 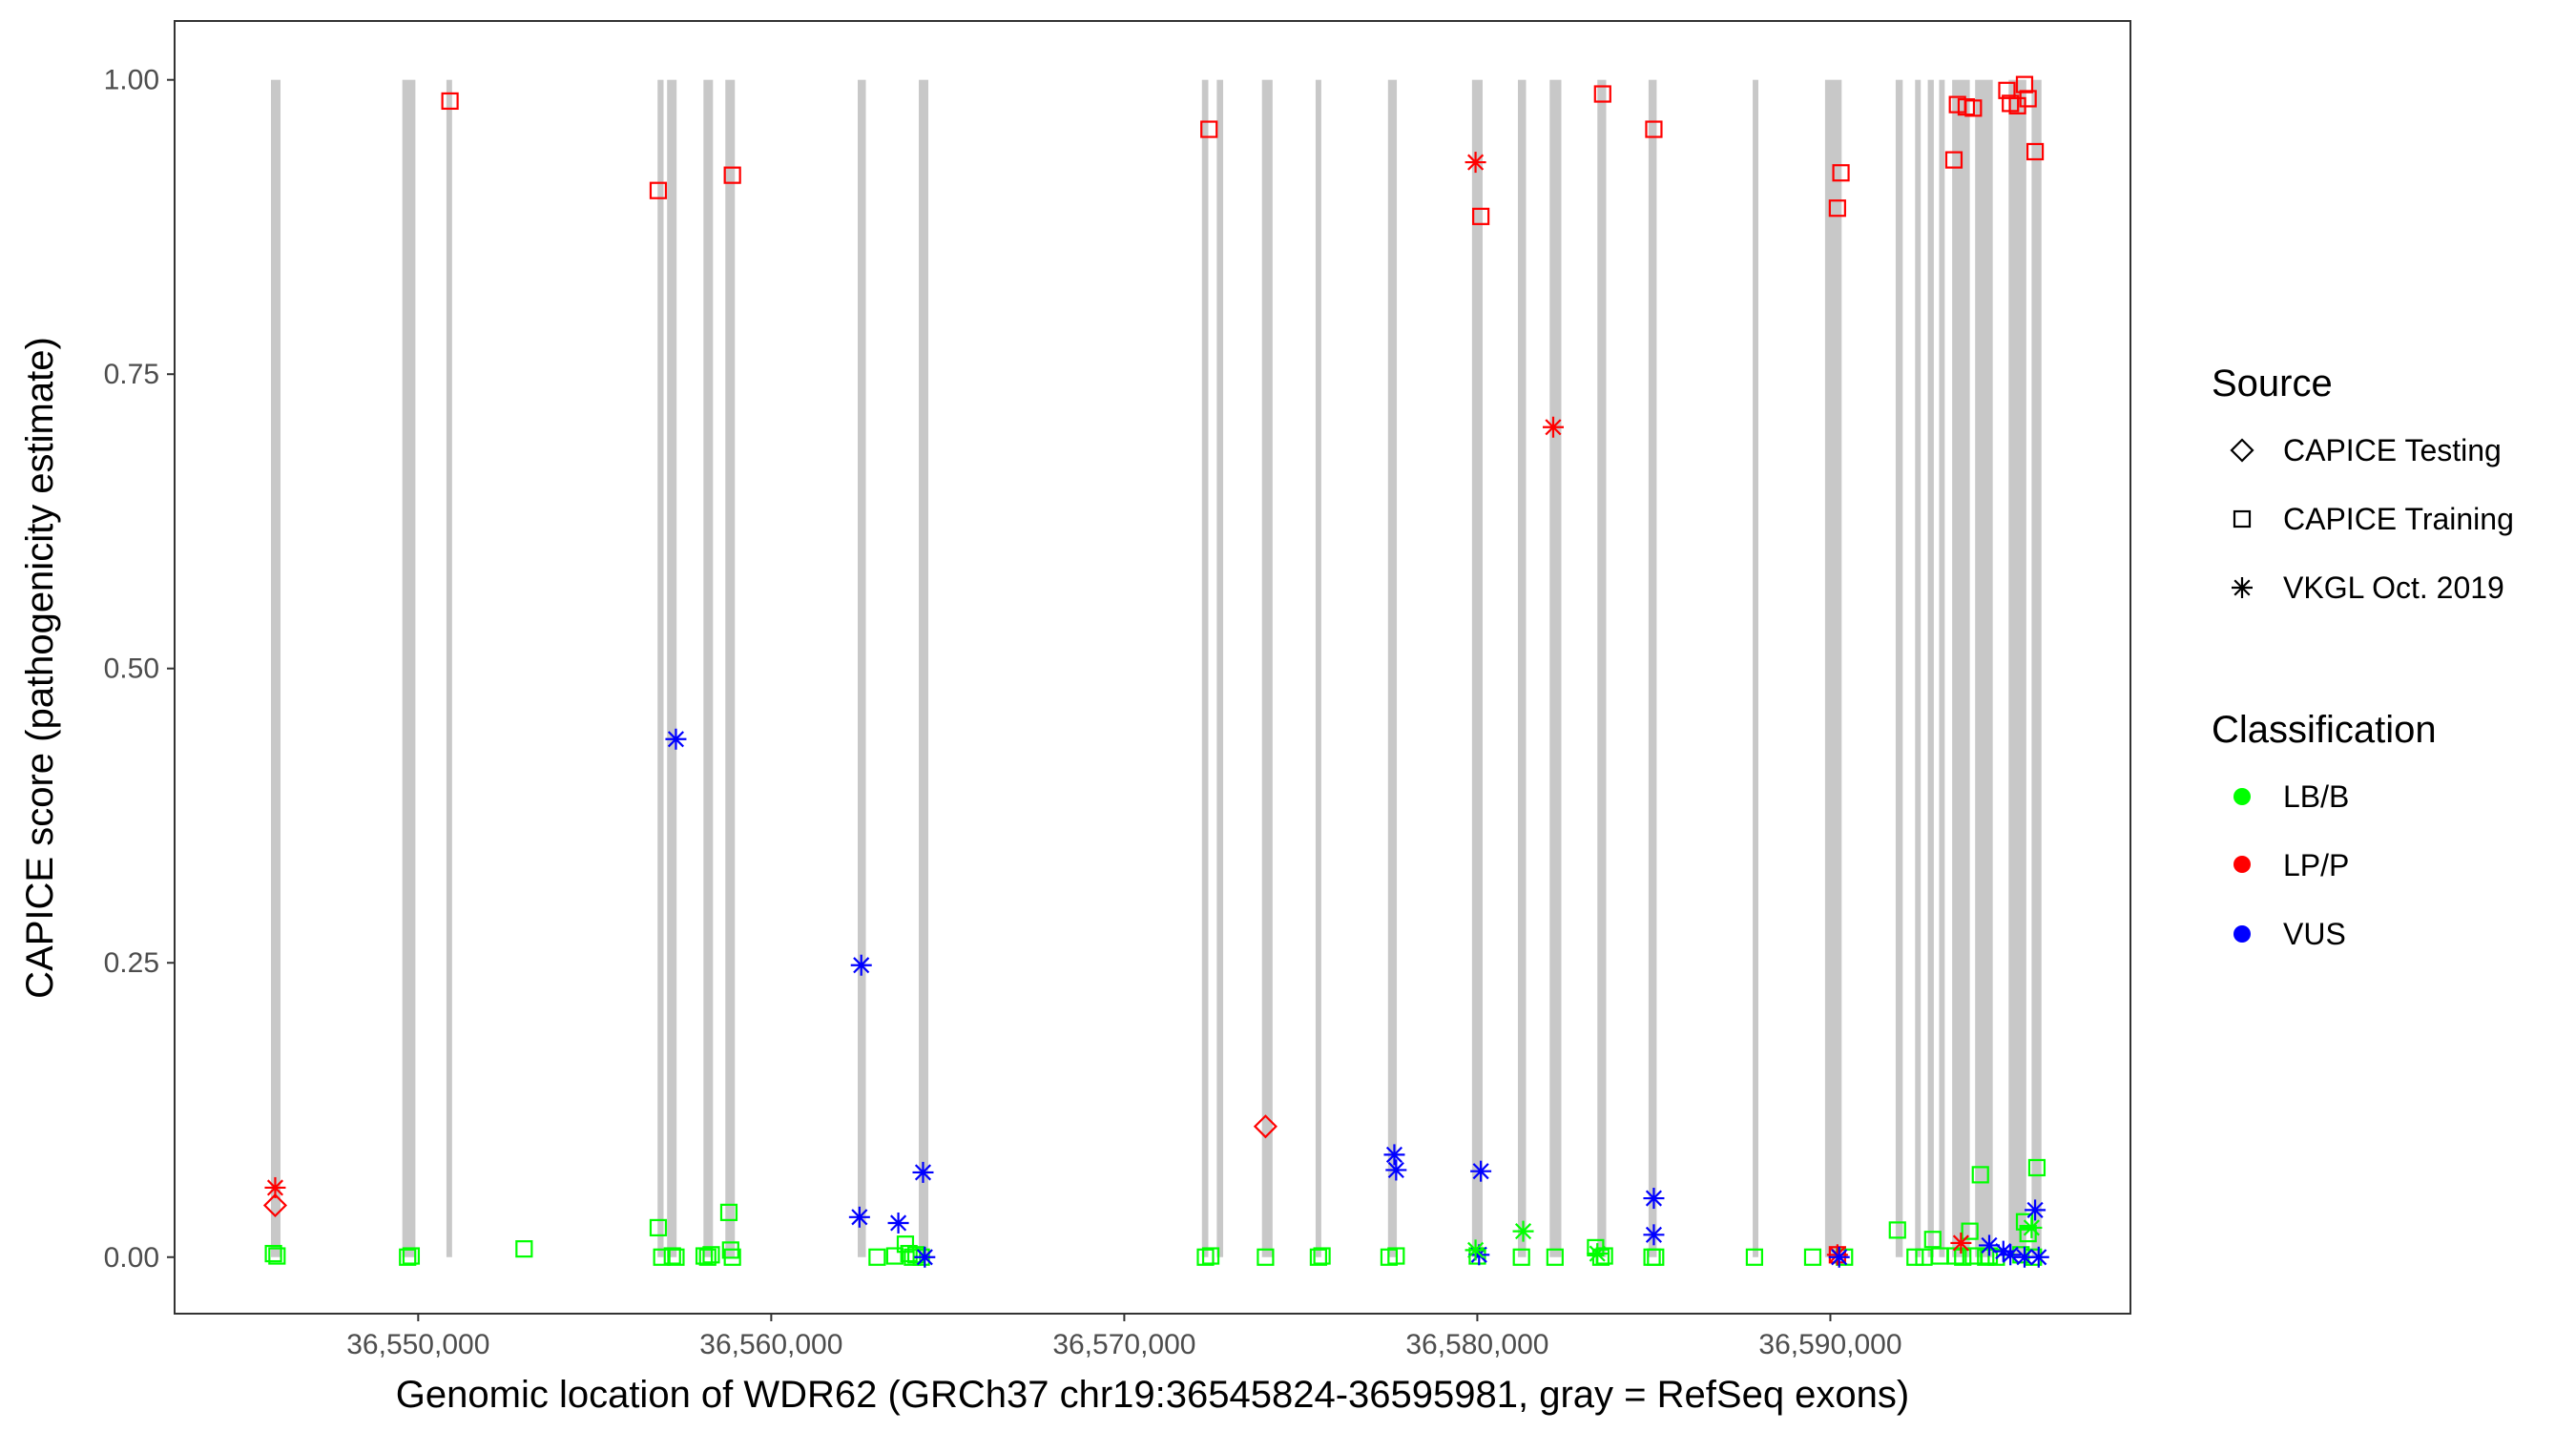 What do you see at coordinates (131, 80) in the screenshot?
I see `y-tick-label: 1.00` at bounding box center [131, 80].